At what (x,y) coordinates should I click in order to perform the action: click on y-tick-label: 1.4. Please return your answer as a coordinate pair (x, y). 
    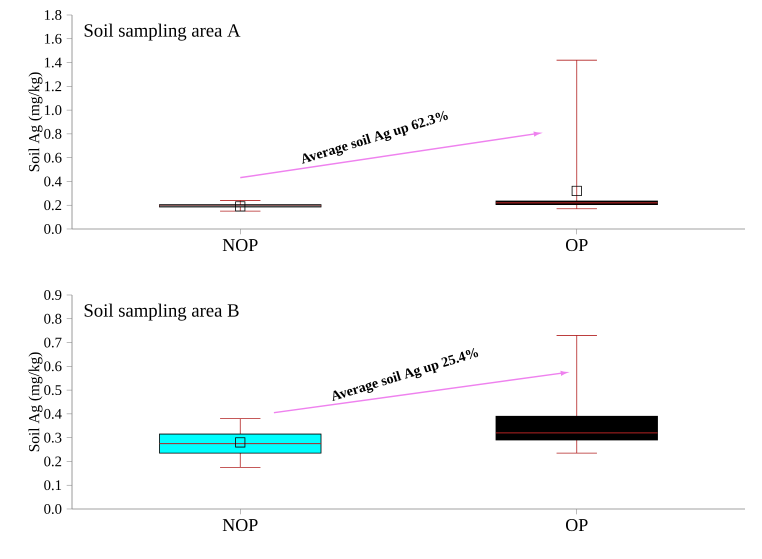
    Looking at the image, I should click on (53, 63).